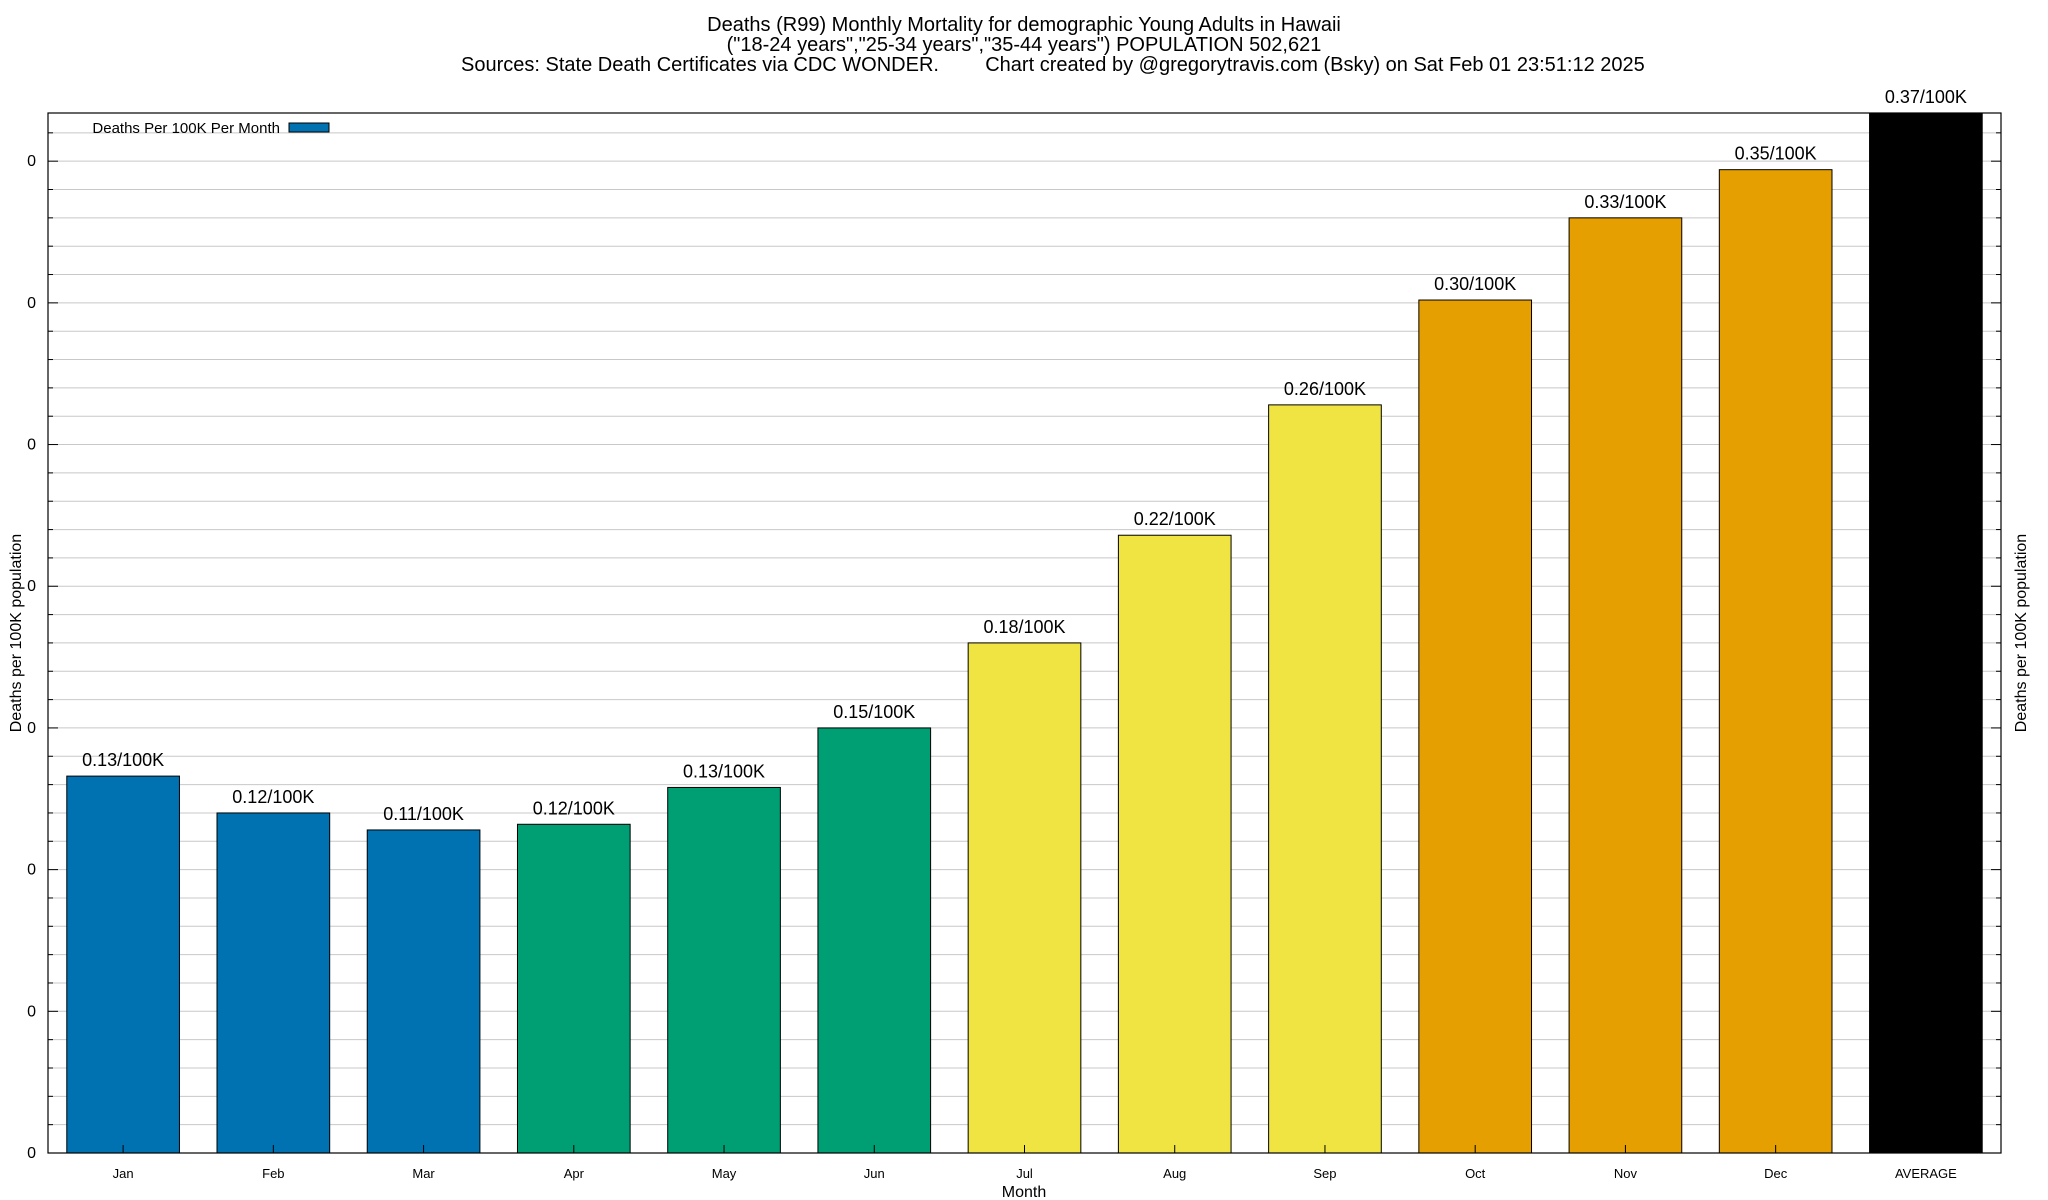  I want to click on bar-average, so click(1926, 633).